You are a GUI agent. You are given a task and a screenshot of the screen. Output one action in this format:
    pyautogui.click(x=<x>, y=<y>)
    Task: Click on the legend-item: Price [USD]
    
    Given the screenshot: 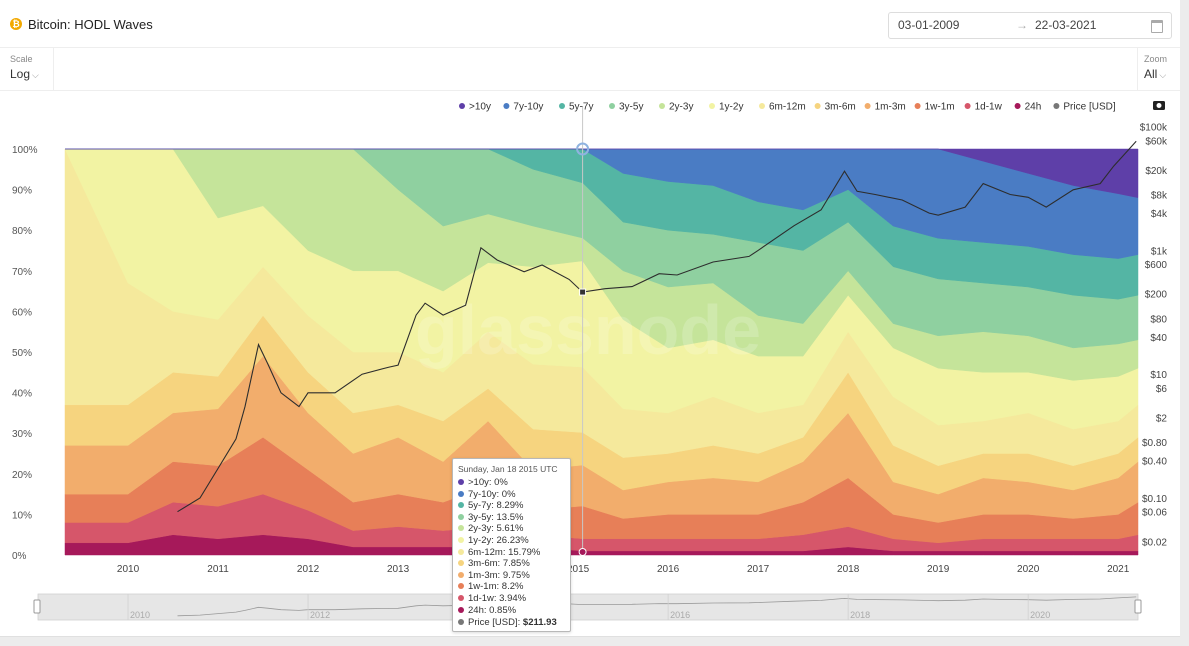 What is the action you would take?
    pyautogui.click(x=1089, y=107)
    